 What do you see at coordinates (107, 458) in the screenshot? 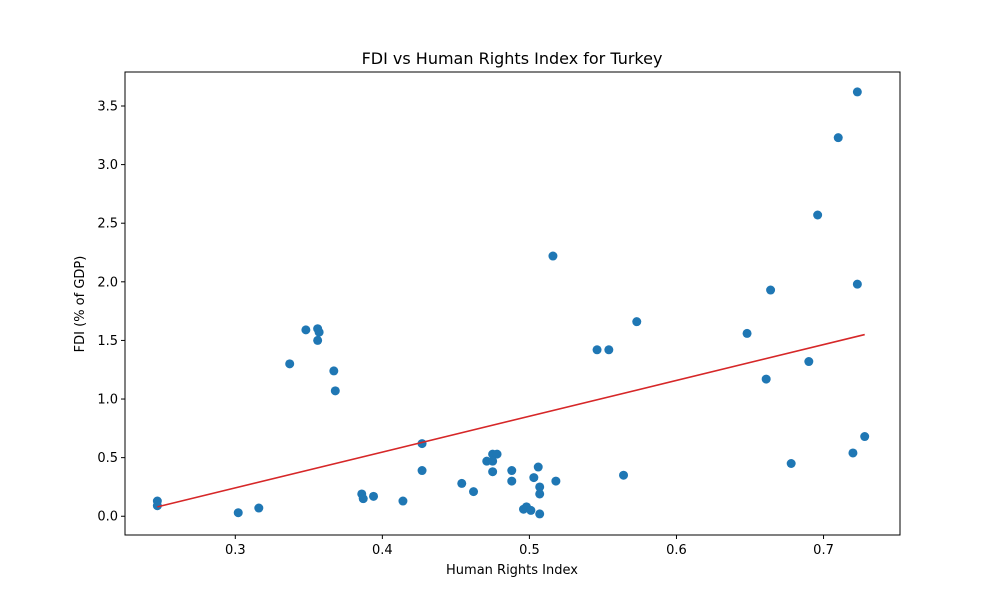
I see `y-tick-label: 0.5` at bounding box center [107, 458].